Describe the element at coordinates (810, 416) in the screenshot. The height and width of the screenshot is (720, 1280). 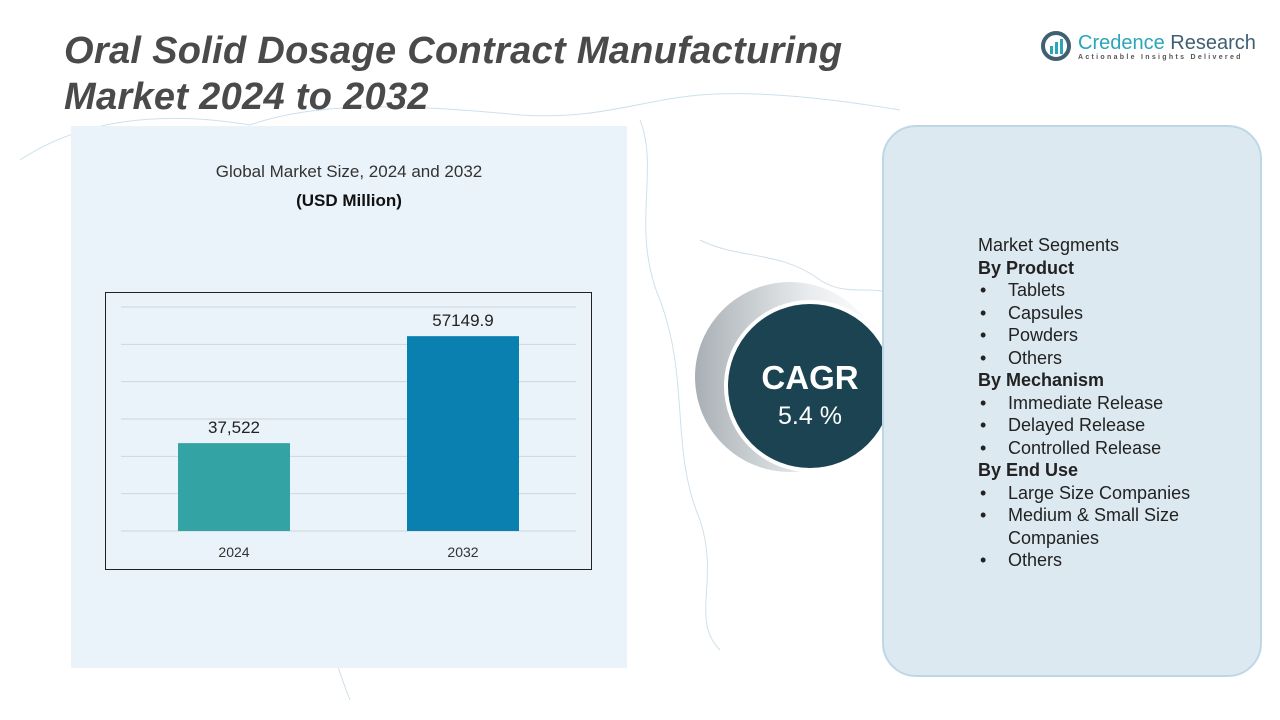
I see `cagr-value: 5.4 %` at that location.